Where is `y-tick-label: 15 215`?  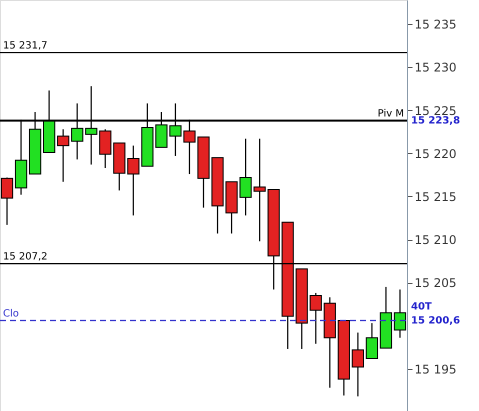 y-tick-label: 15 215 is located at coordinates (435, 197).